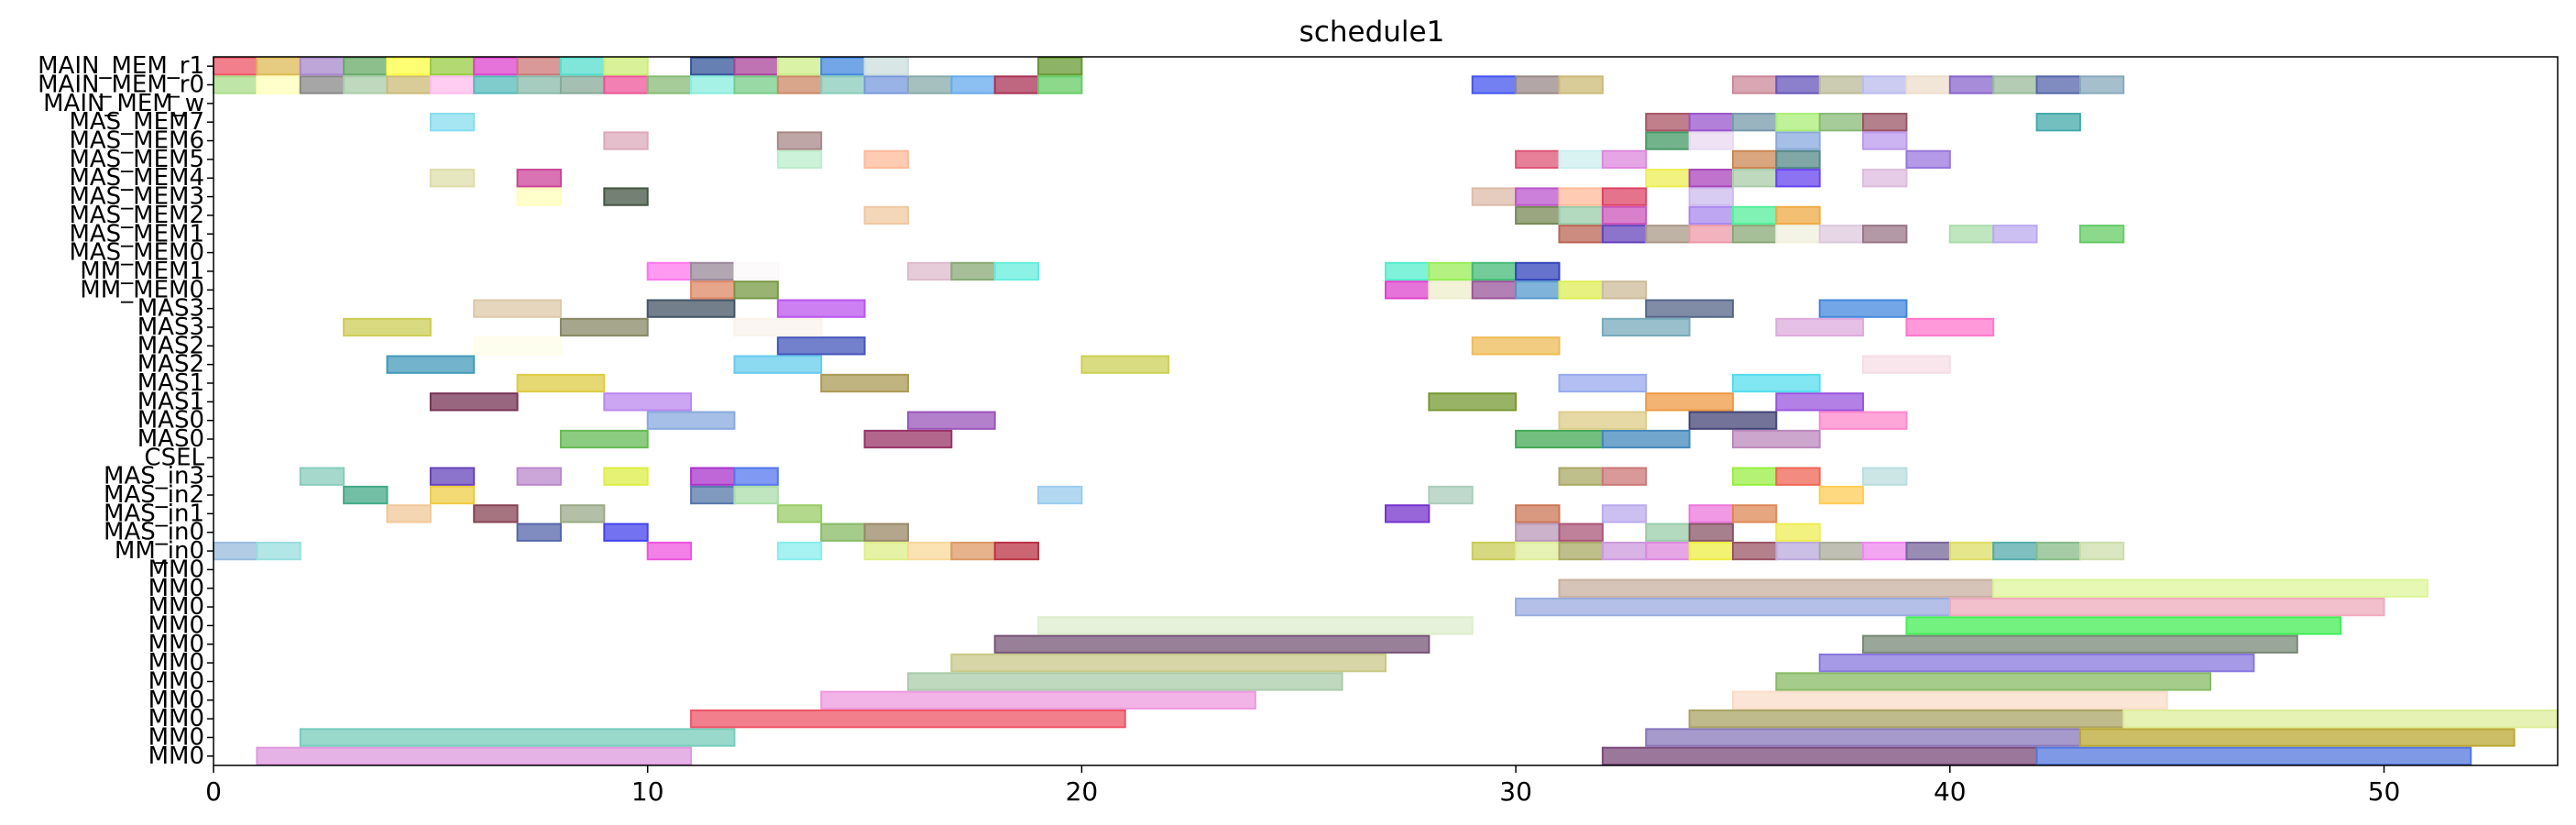 The height and width of the screenshot is (825, 2576). What do you see at coordinates (136, 178) in the screenshot?
I see `y-tick-label: MAS_MEM4` at bounding box center [136, 178].